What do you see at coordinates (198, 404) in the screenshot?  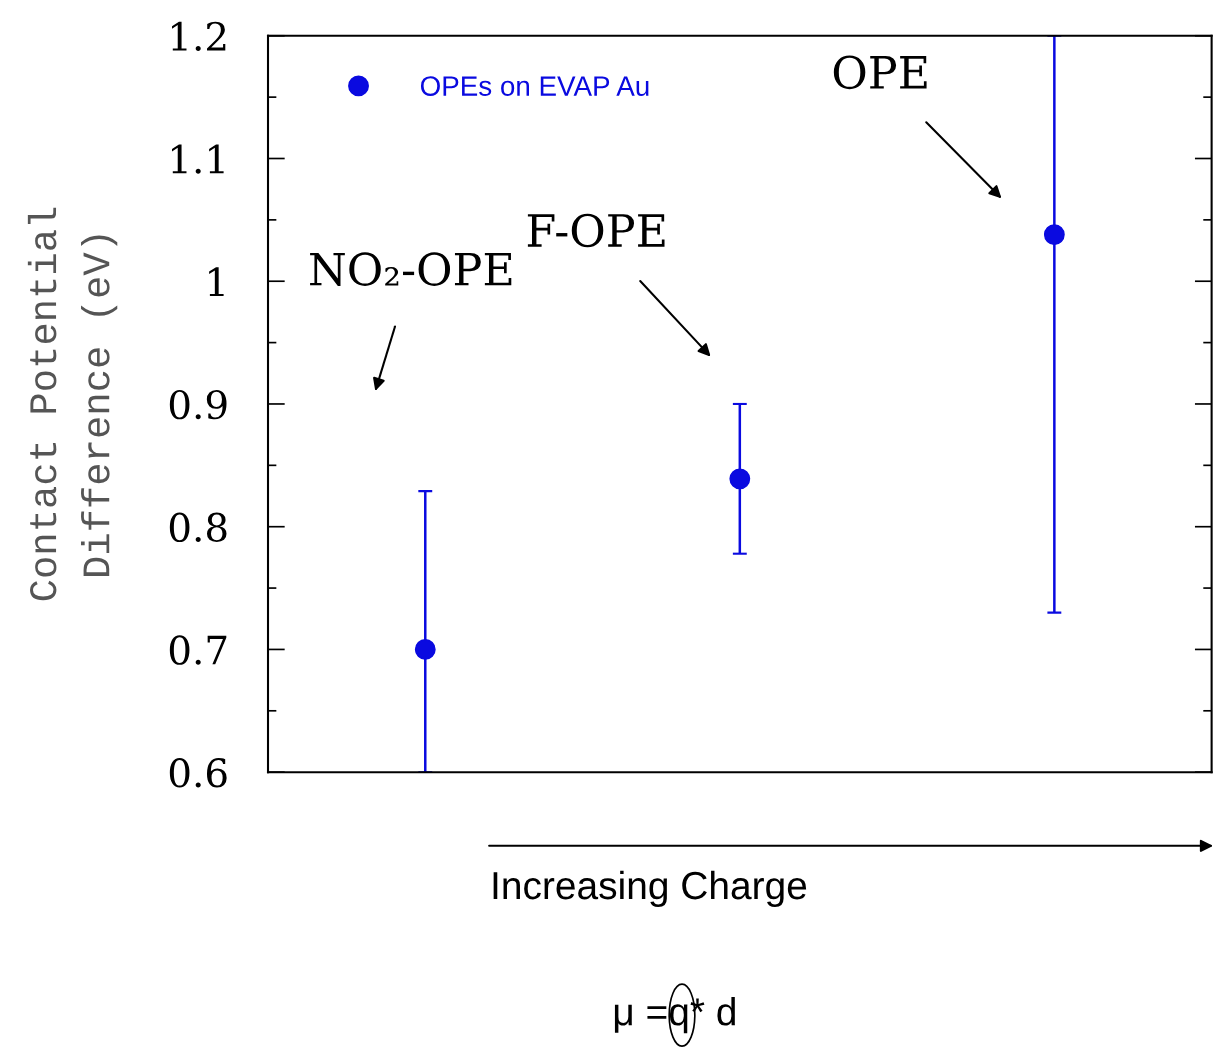 I see `y-tick-label: 0.9` at bounding box center [198, 404].